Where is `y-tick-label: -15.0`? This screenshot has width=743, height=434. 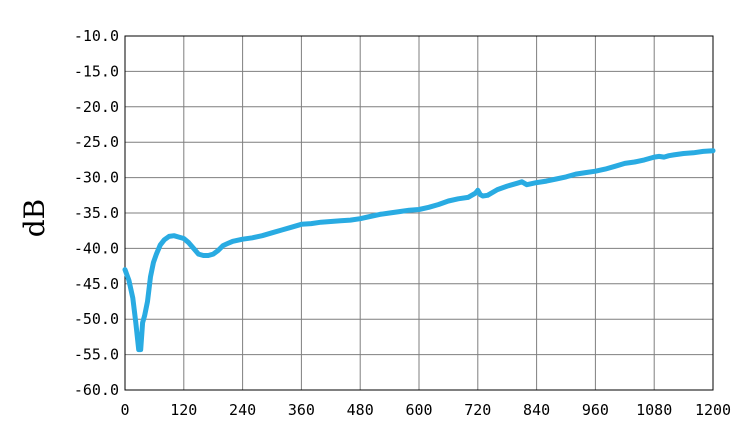
y-tick-label: -15.0 is located at coordinates (96, 71).